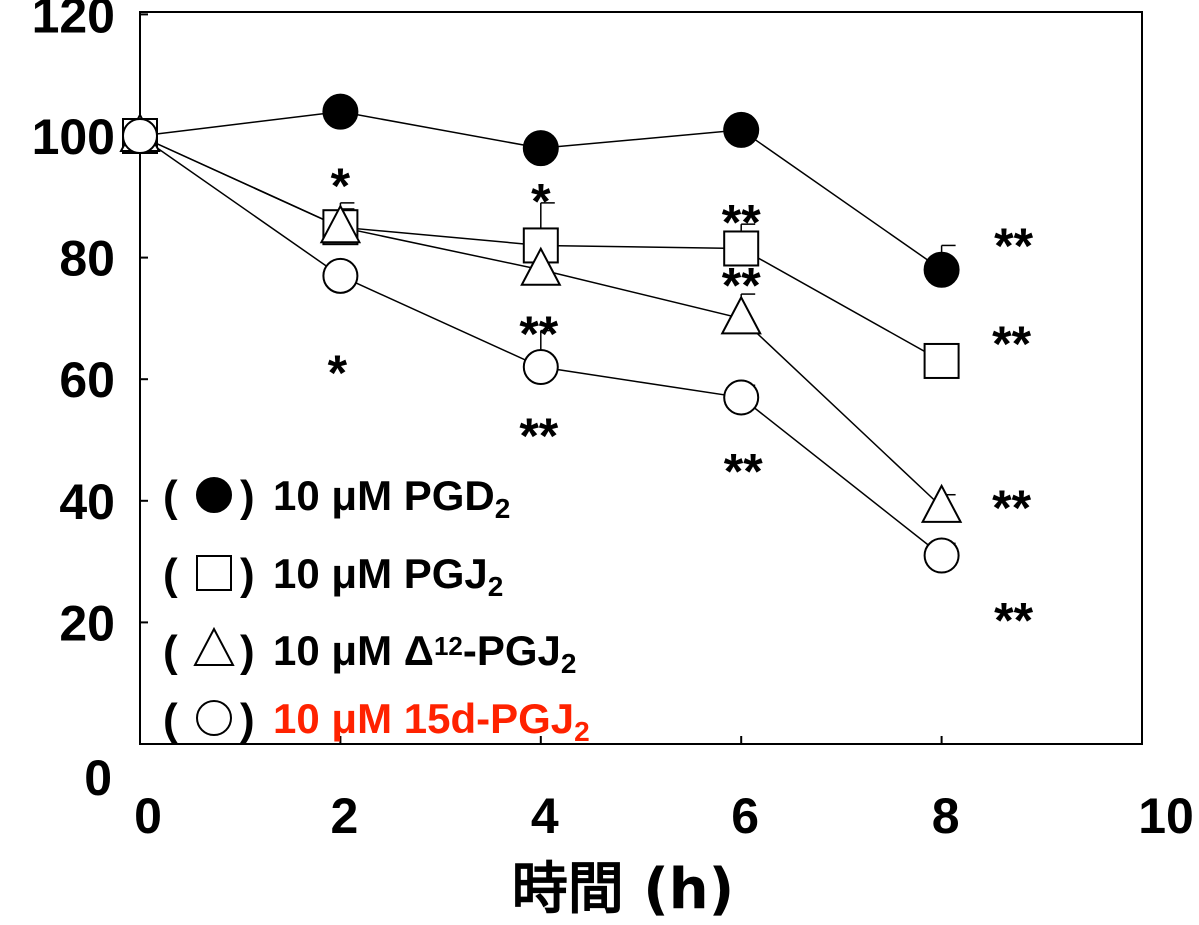  What do you see at coordinates (73, 137) in the screenshot?
I see `y-tick-label: 100` at bounding box center [73, 137].